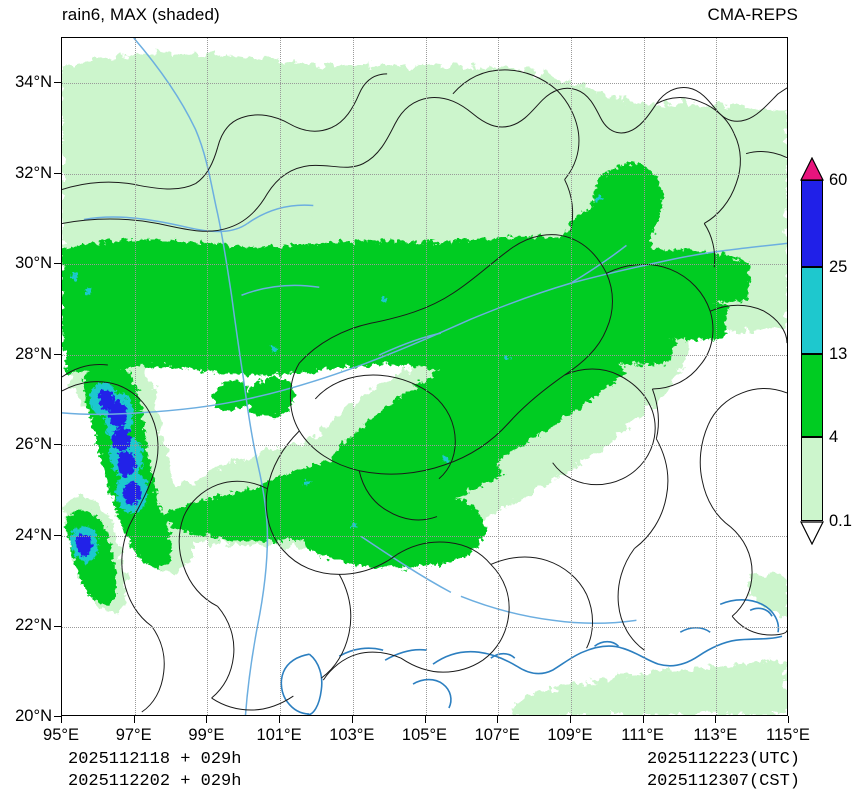 Image resolution: width=860 pixels, height=804 pixels. Describe the element at coordinates (352, 735) in the screenshot. I see `tick-label-x-4: 103°E` at that location.